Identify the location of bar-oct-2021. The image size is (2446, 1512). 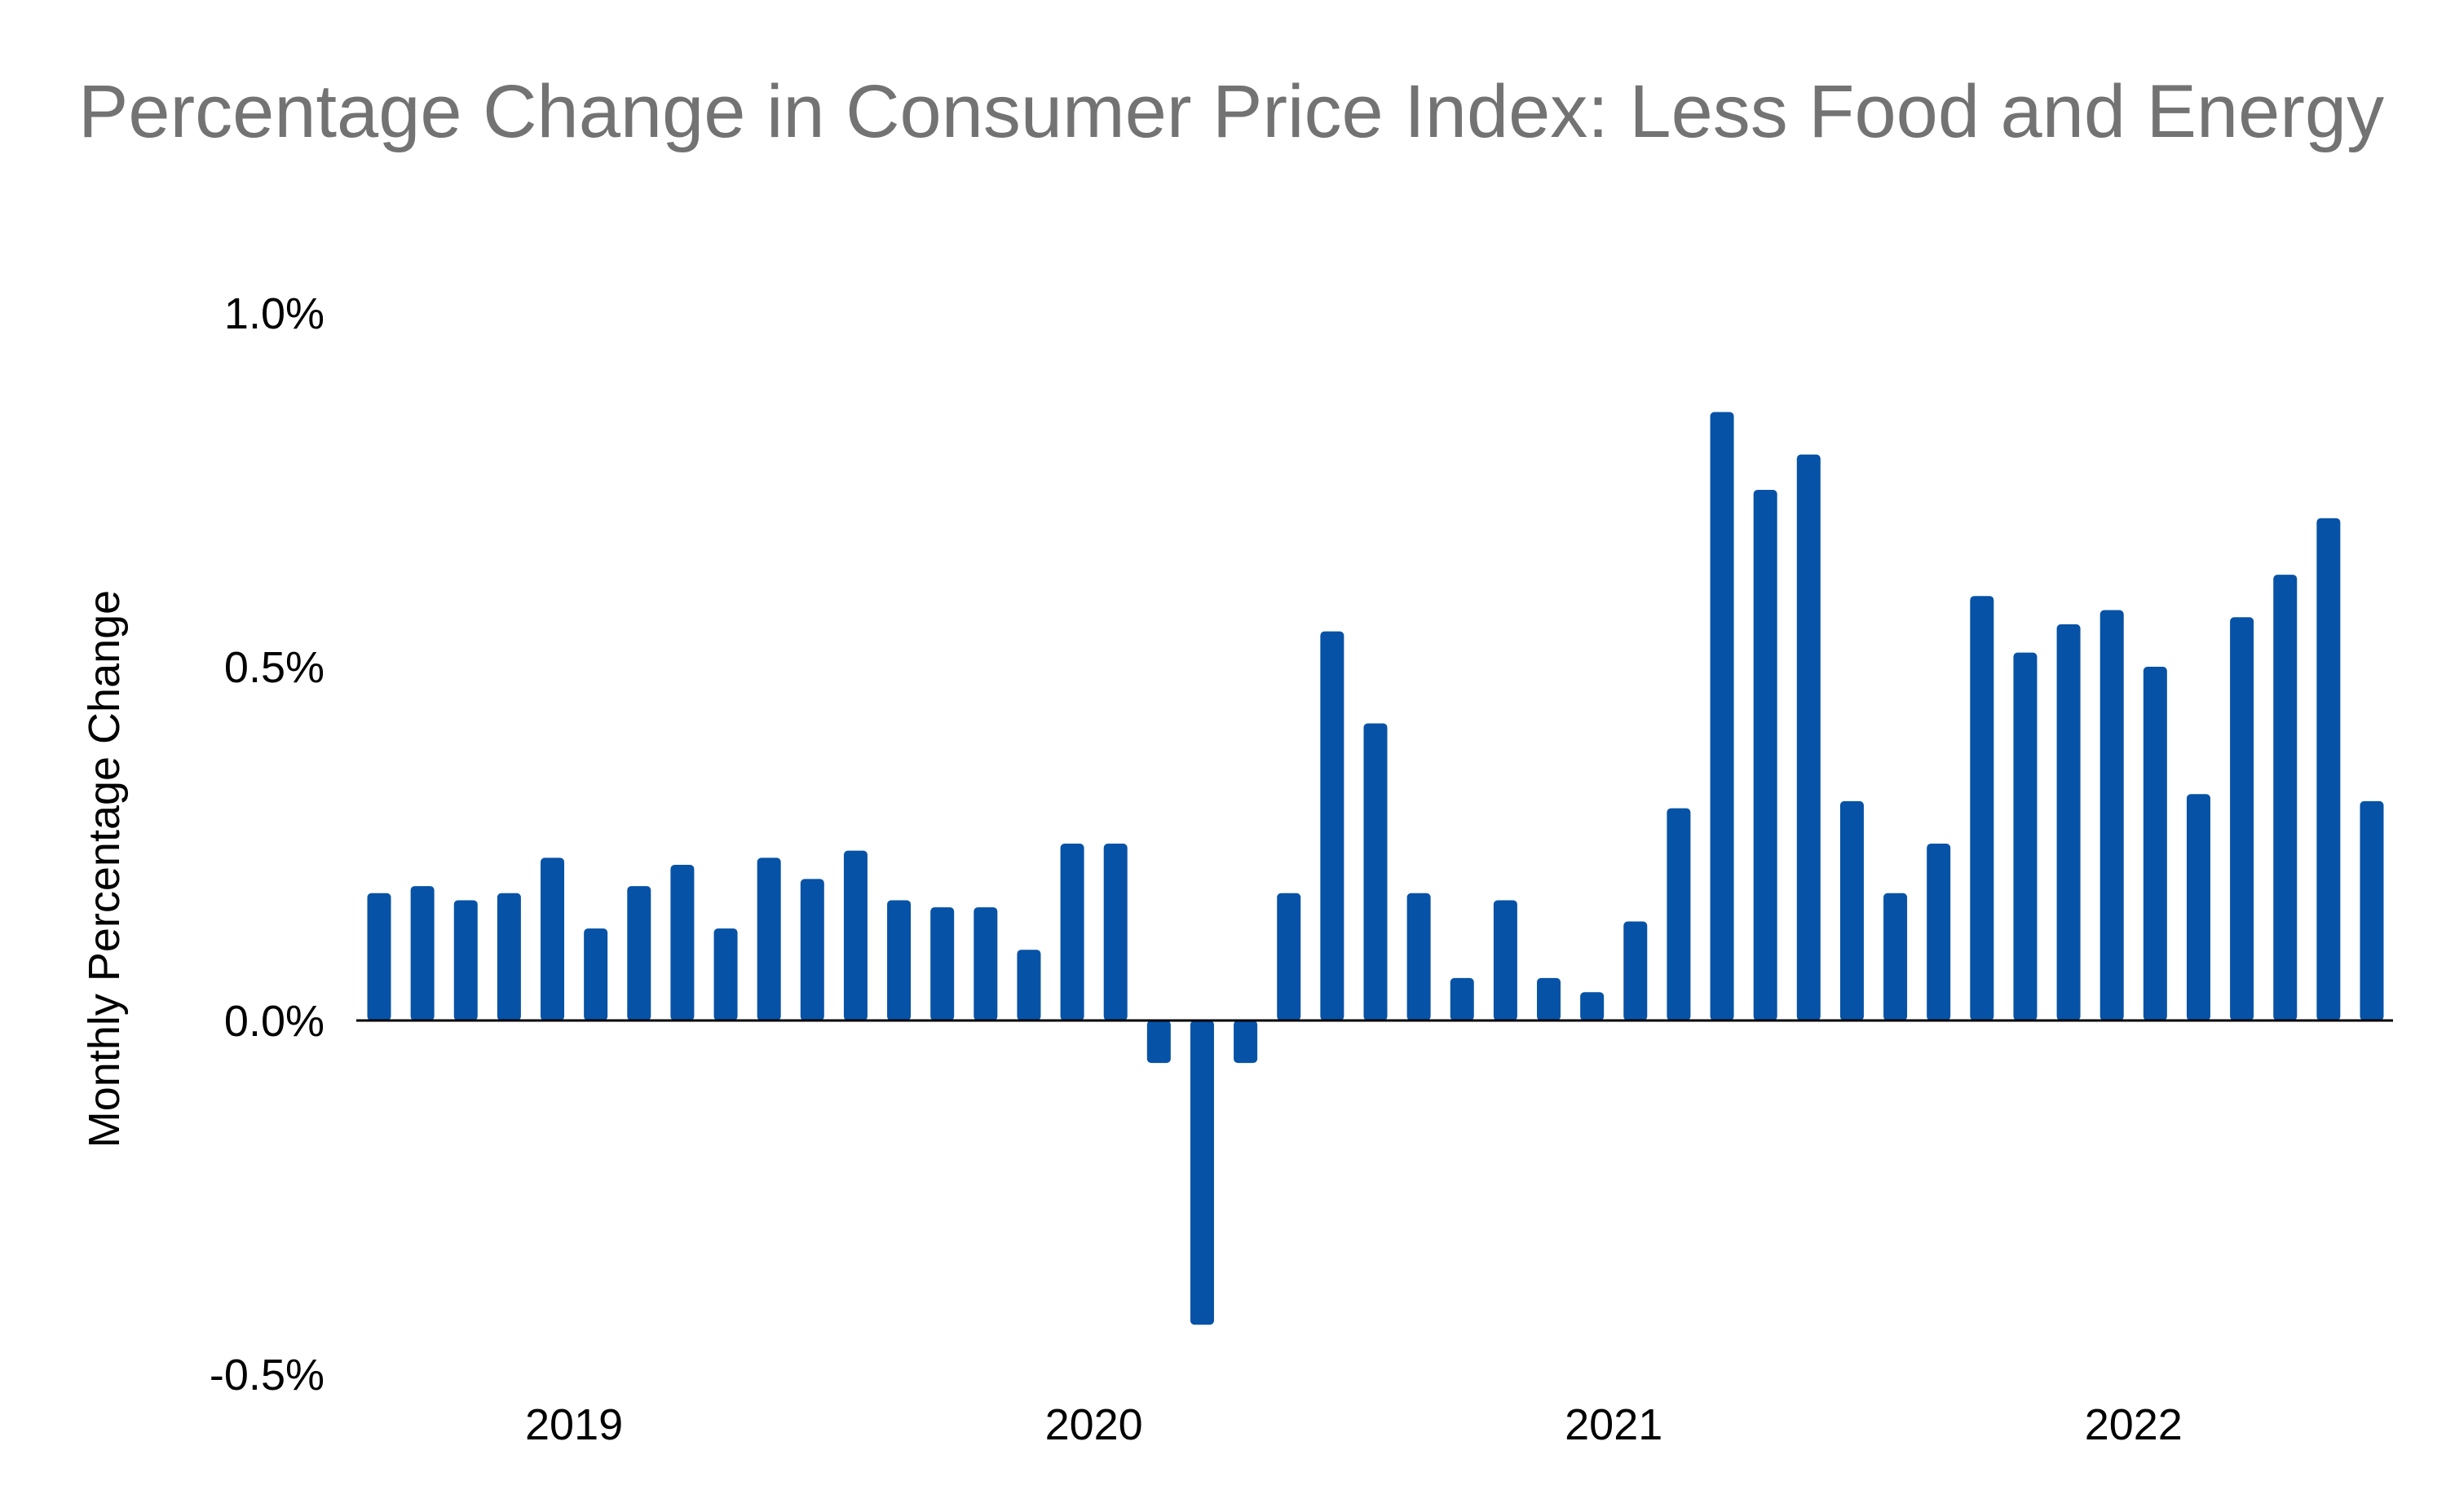
(1982, 808).